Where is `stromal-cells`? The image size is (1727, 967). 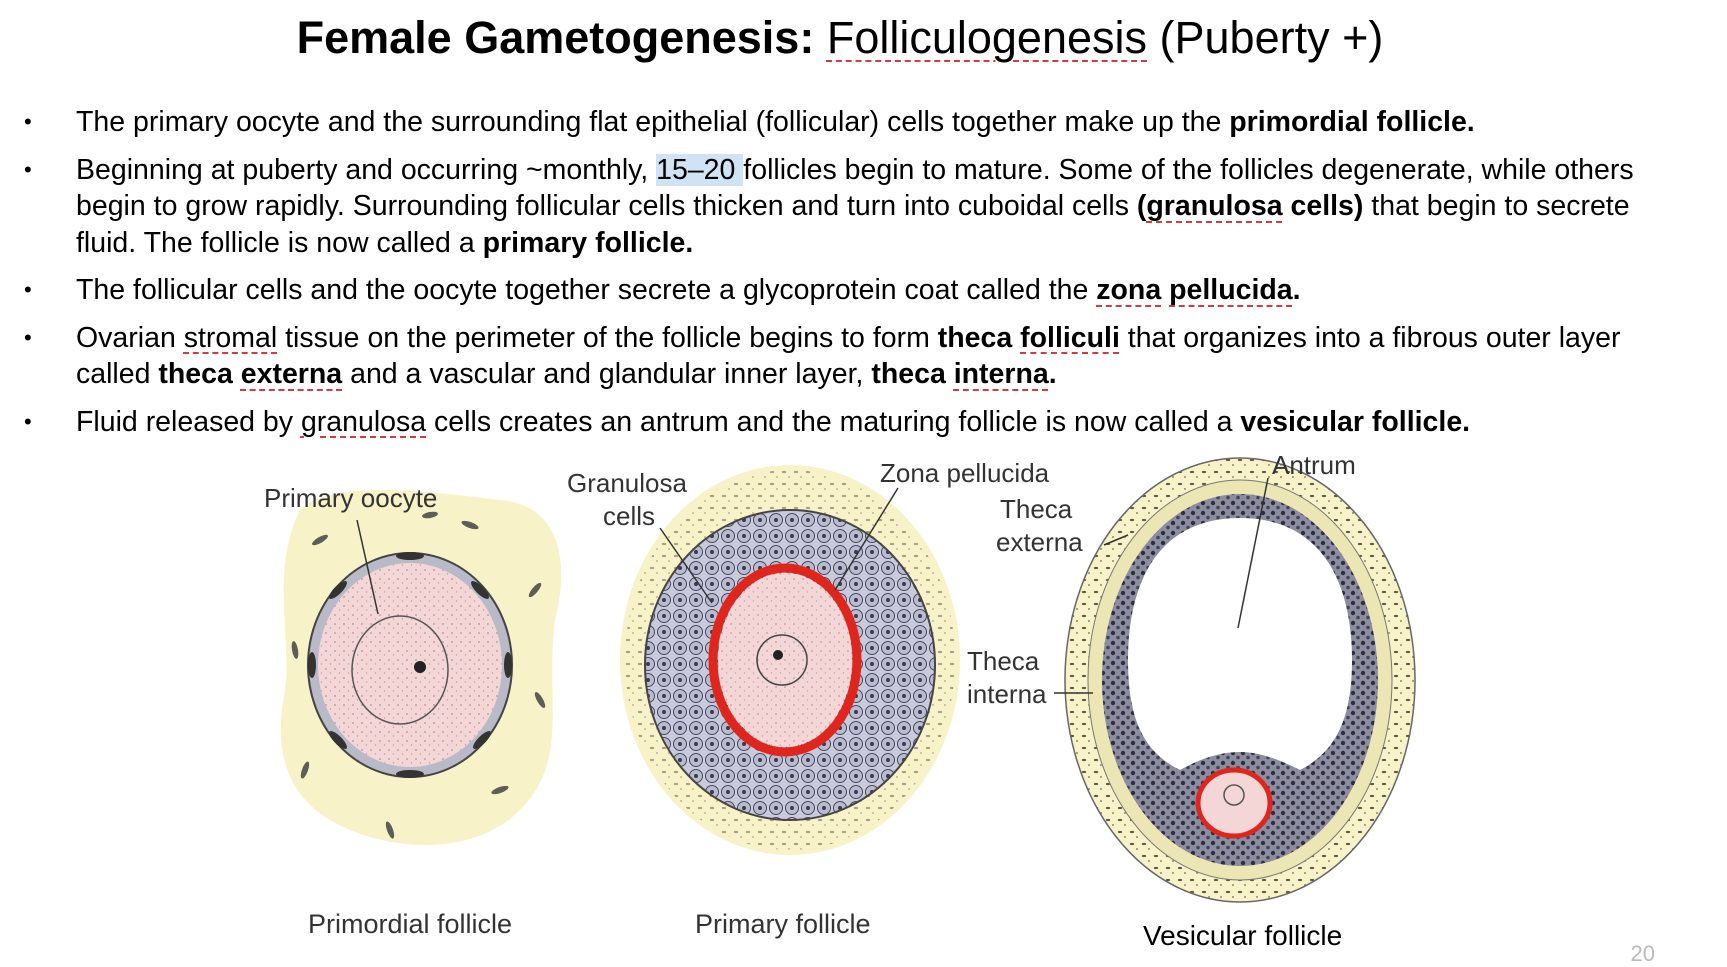
stromal-cells is located at coordinates (418, 675).